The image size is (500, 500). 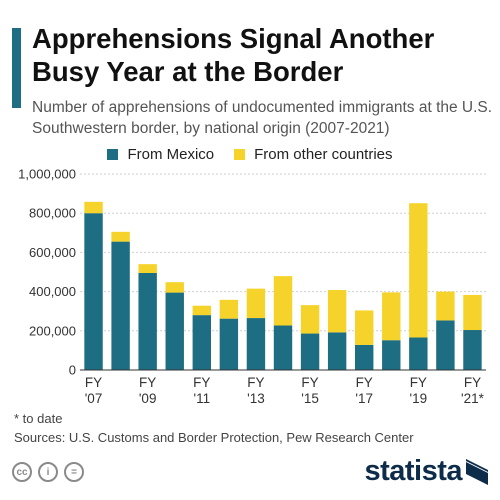 What do you see at coordinates (48, 472) in the screenshot?
I see `by-icon: i` at bounding box center [48, 472].